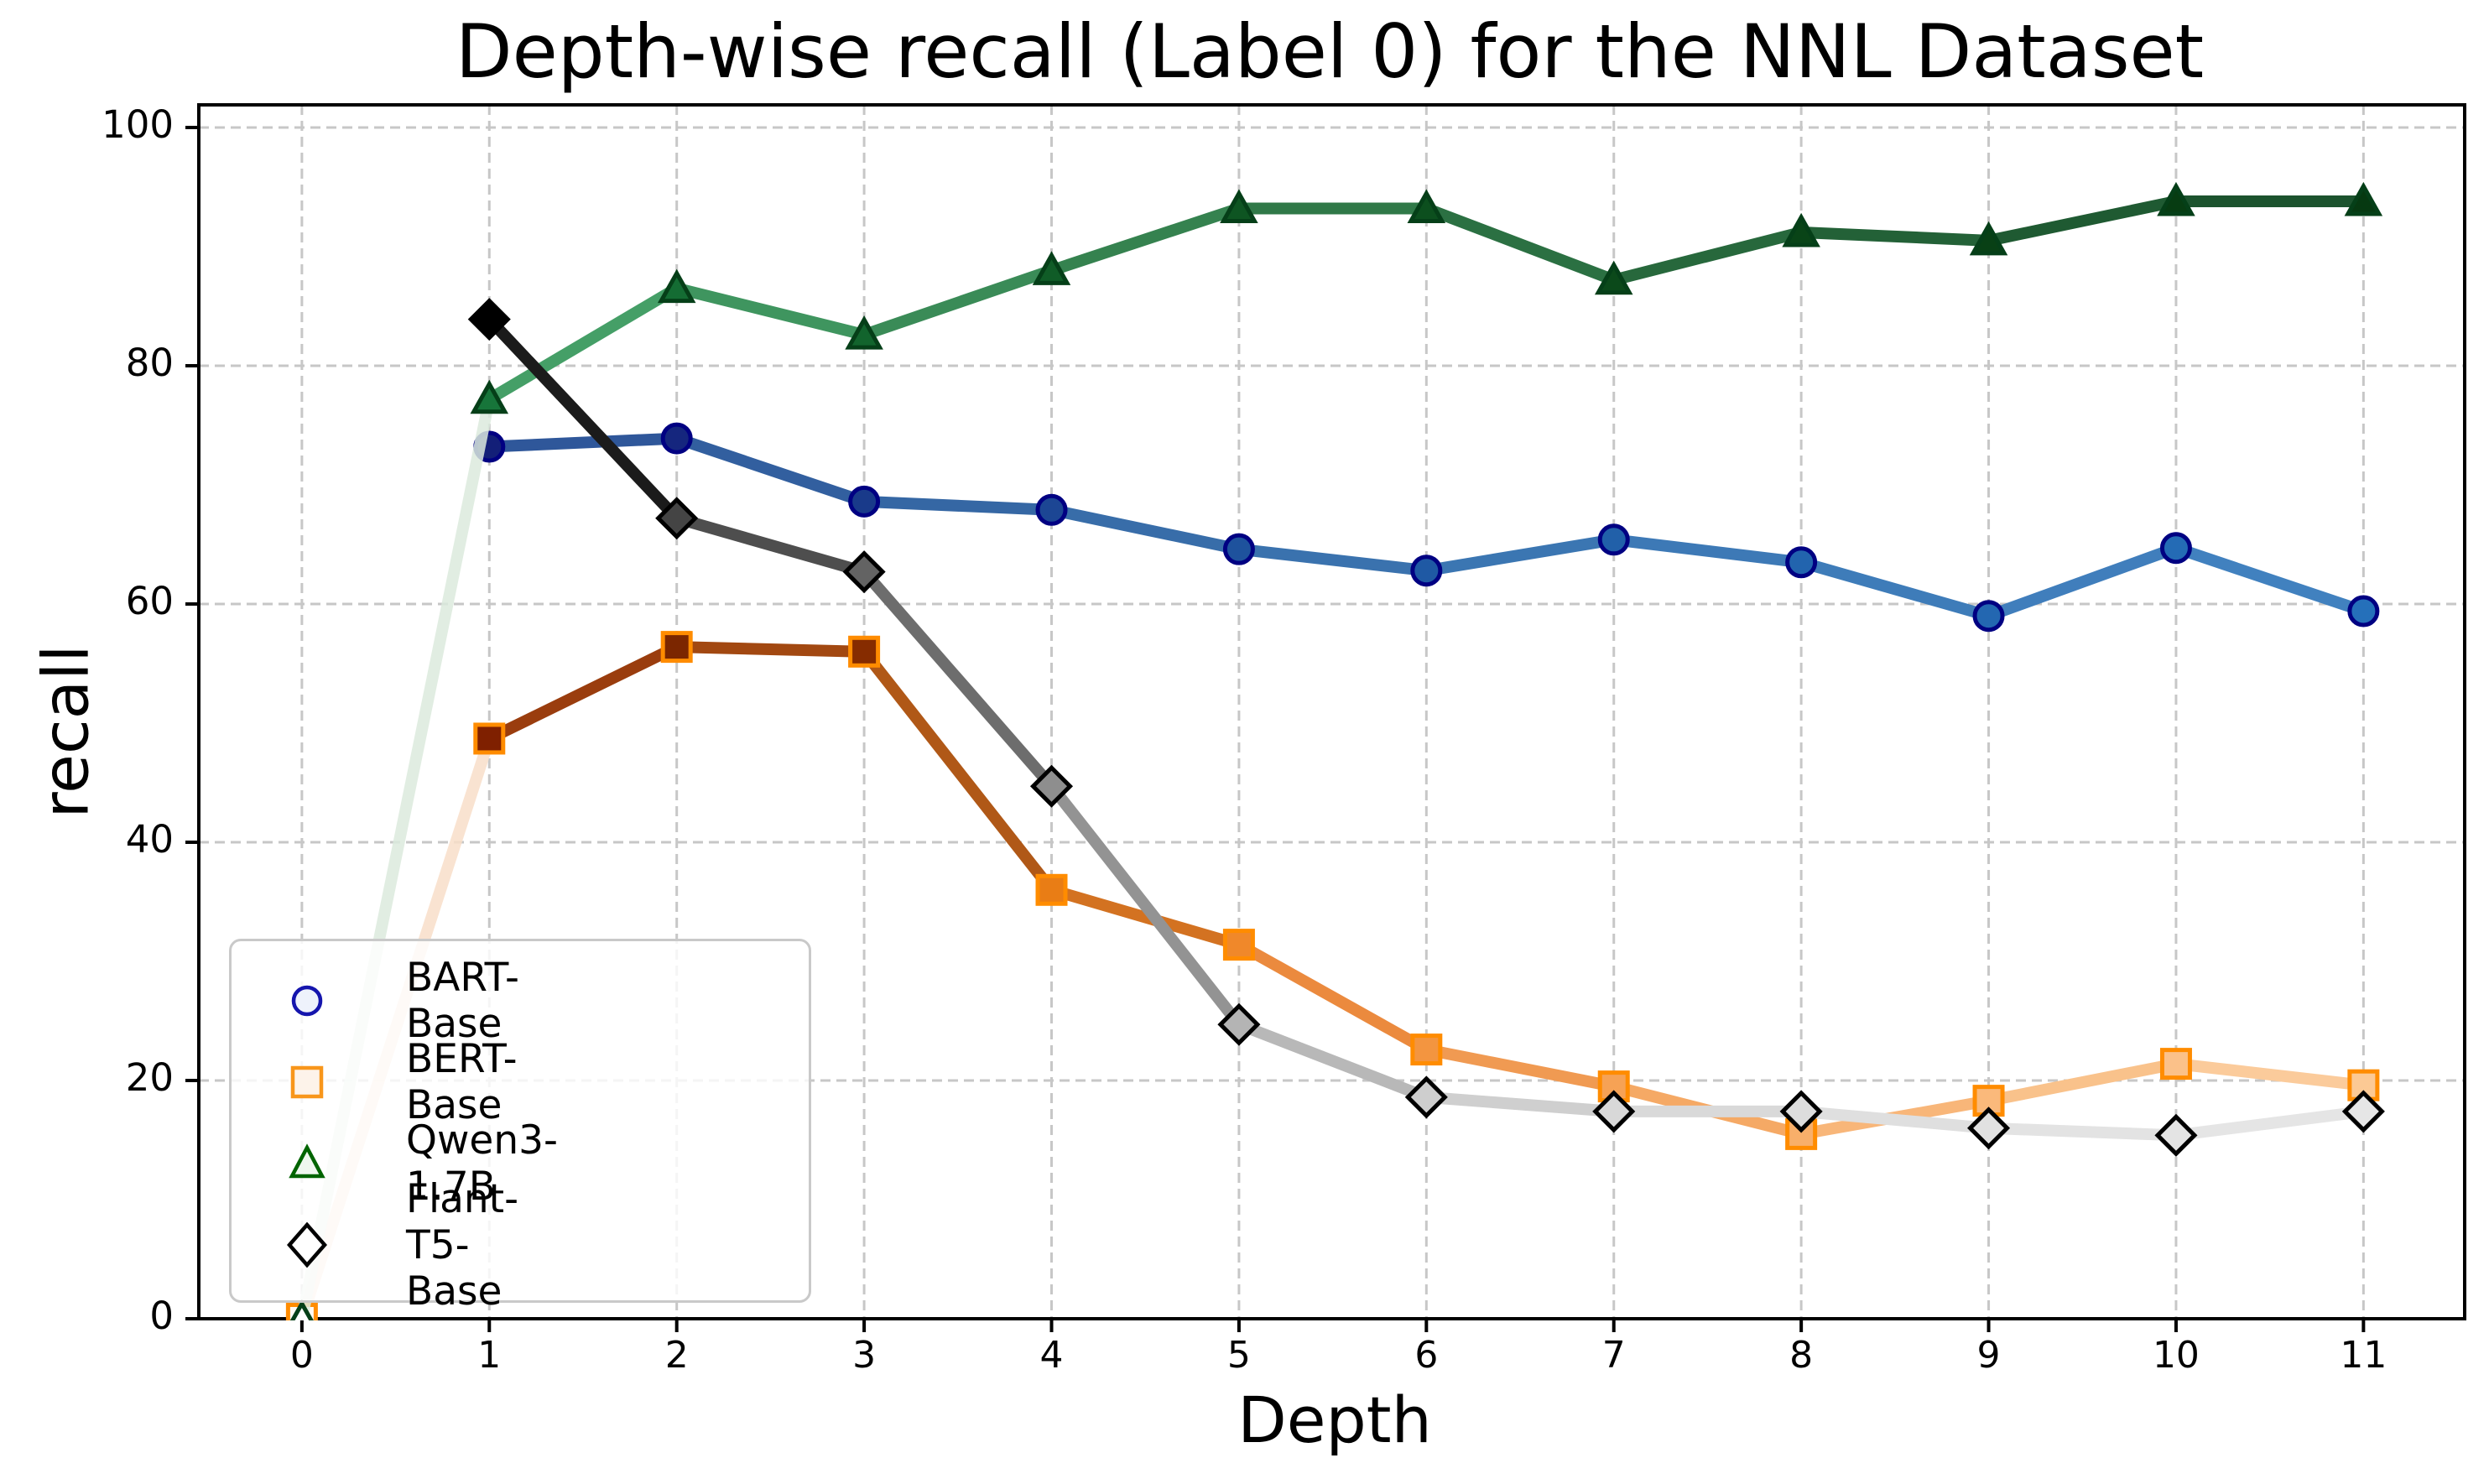 This screenshot has height=1484, width=2489. I want to click on marker-Flant-T5-Base-d1, so click(489, 319).